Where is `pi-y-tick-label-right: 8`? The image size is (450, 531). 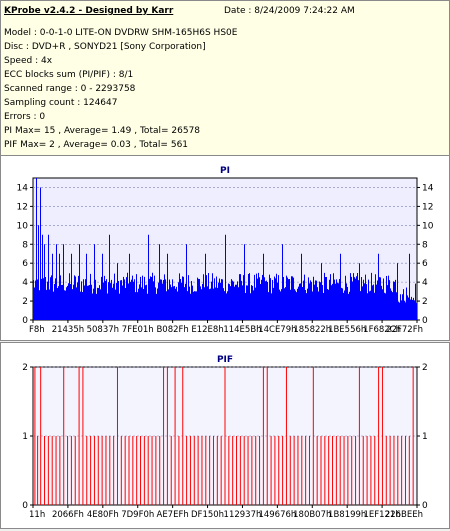
pi-y-tick-label-right: 8 is located at coordinates (425, 245).